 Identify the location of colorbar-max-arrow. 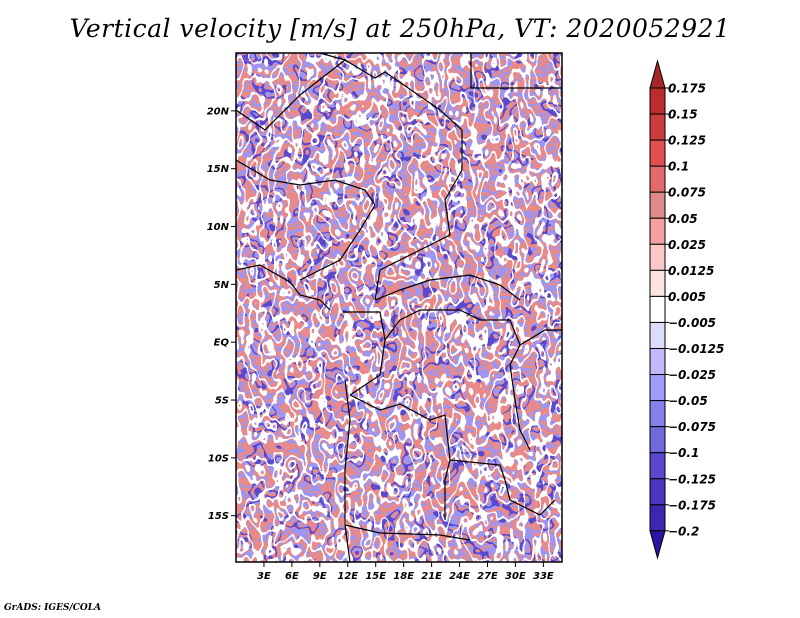
(657, 74).